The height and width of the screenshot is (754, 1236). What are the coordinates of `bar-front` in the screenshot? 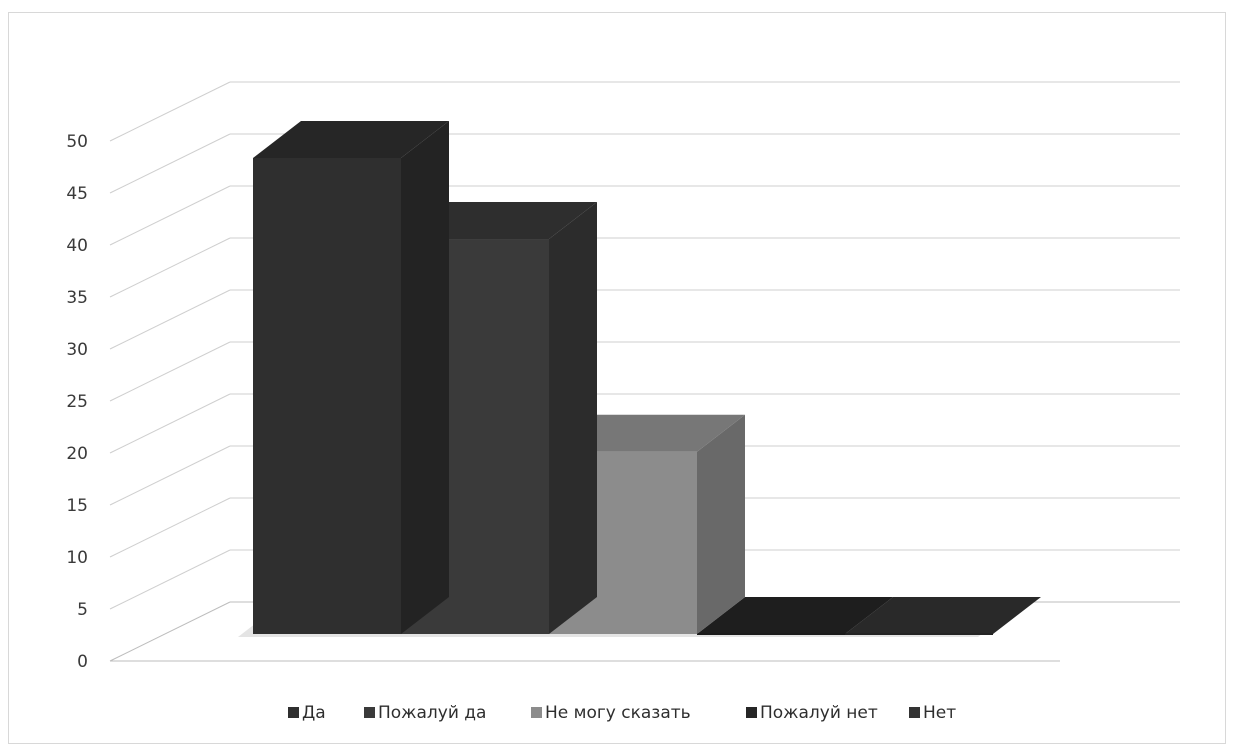 It's located at (327, 396).